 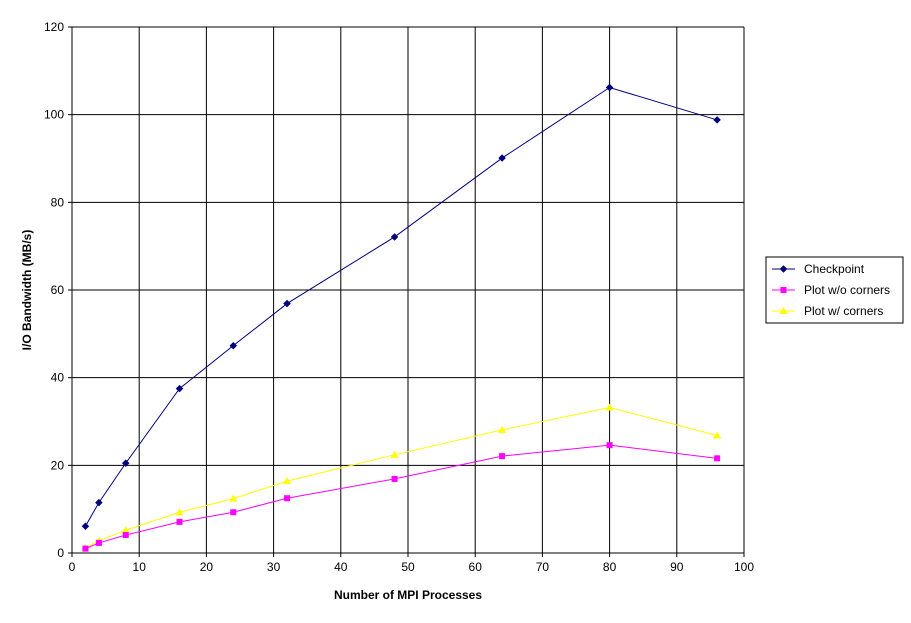 What do you see at coordinates (72, 567) in the screenshot?
I see `x-tick-label: 0` at bounding box center [72, 567].